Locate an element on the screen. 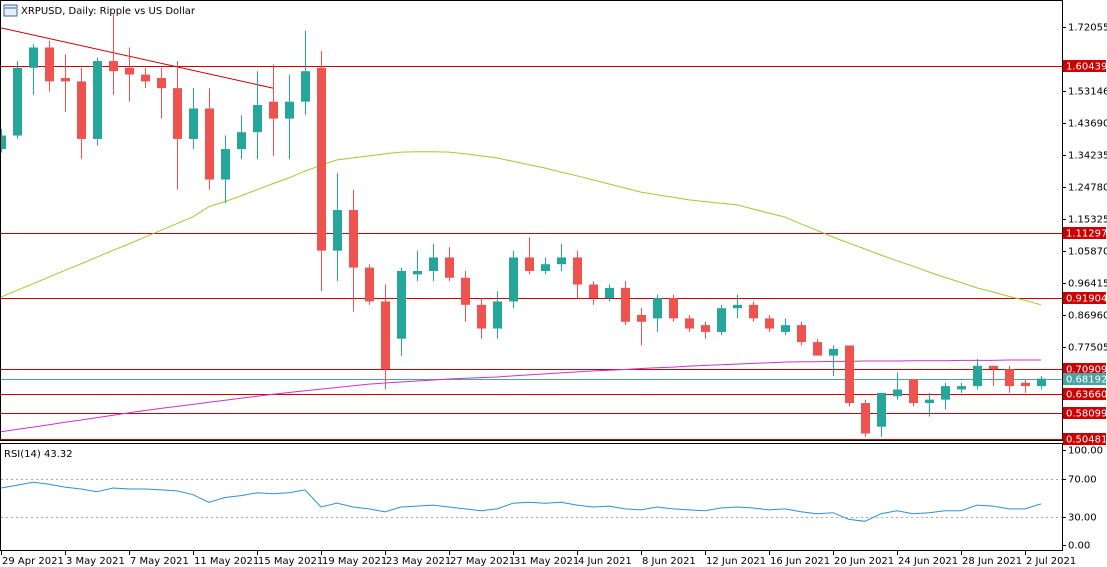  y-tick-label: 1.53146 is located at coordinates (1087, 92).